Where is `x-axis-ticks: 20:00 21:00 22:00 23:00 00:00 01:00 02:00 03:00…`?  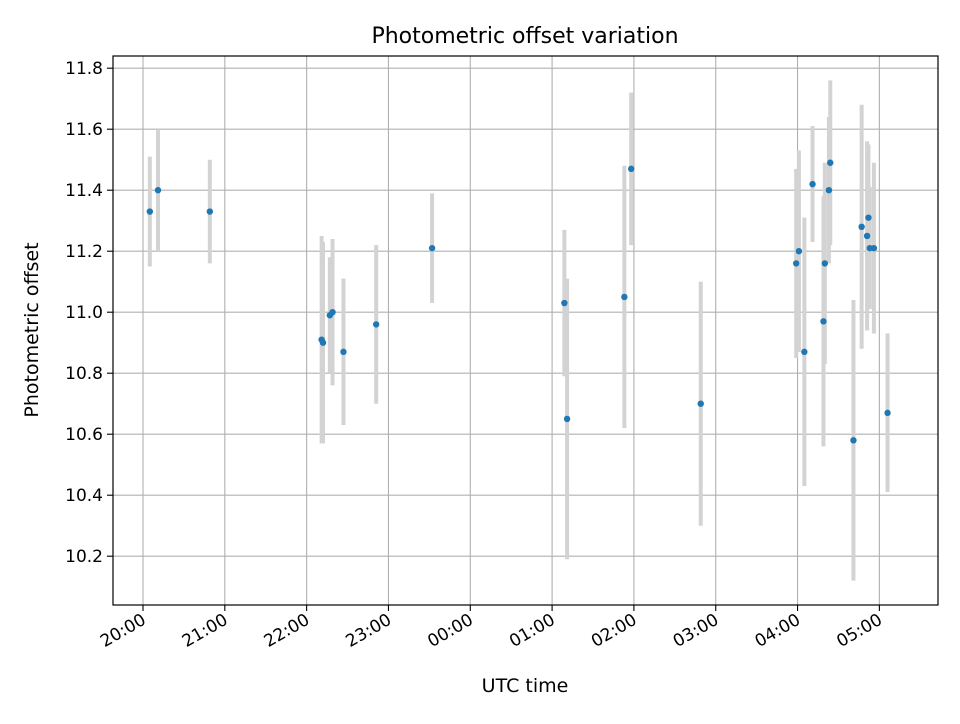 x-axis-ticks: 20:00 21:00 22:00 23:00 00:00 01:00 02:00 03:00… is located at coordinates (491, 628).